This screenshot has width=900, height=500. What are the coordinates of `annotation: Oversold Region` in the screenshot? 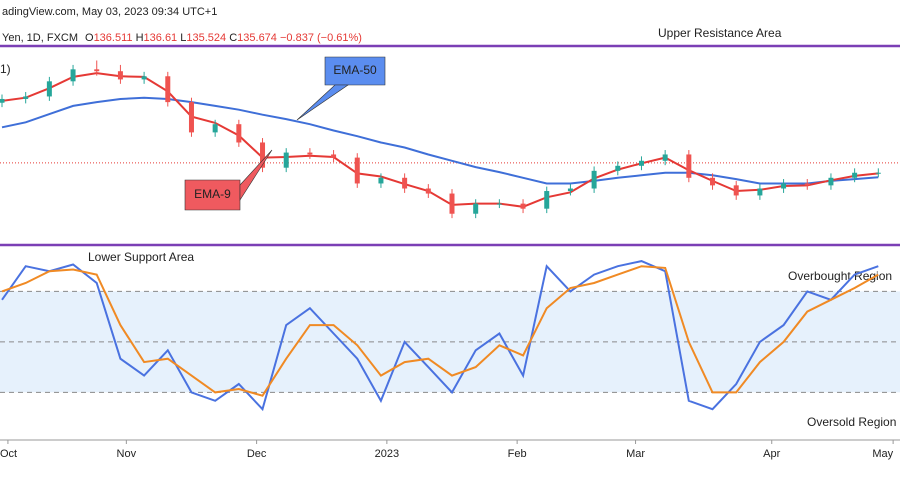 It's located at (851, 422).